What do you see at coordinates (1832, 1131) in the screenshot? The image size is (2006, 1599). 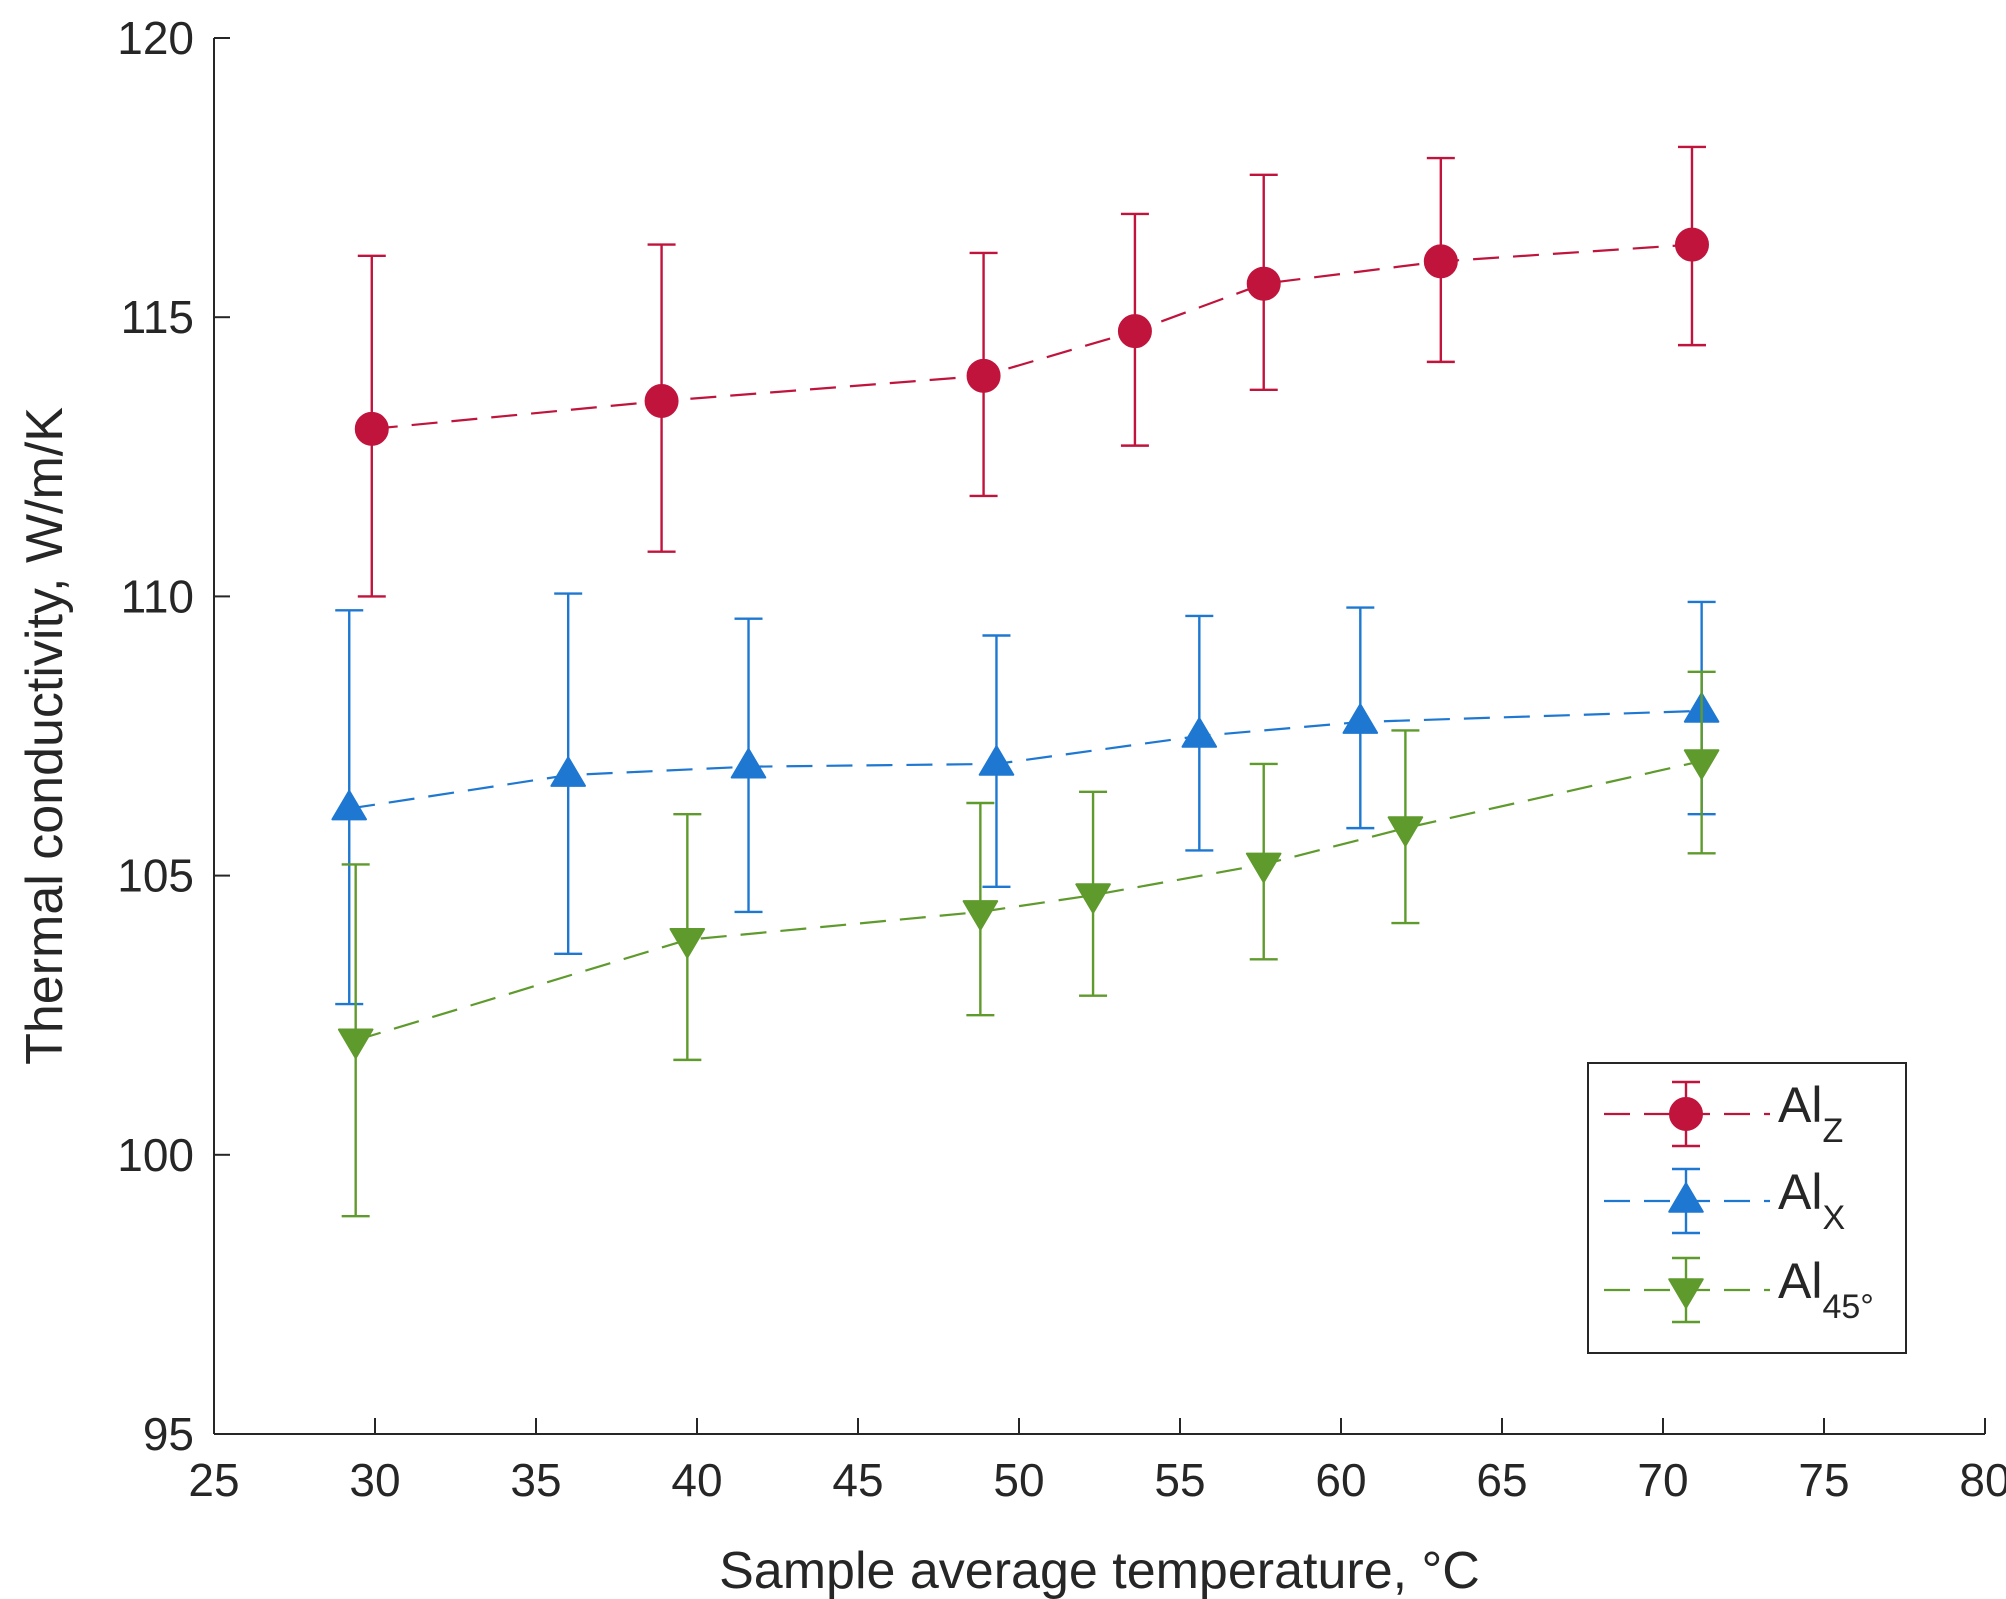 I see `legend-label-subscript: Z` at bounding box center [1832, 1131].